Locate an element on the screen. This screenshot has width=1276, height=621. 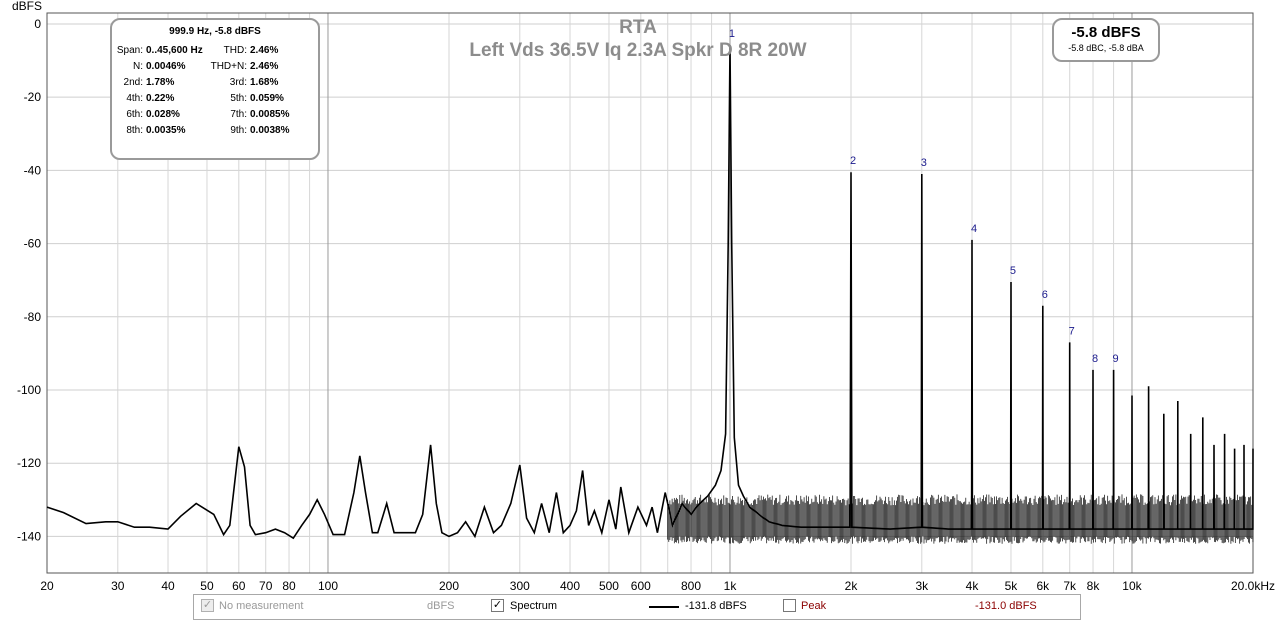
stats-label: THD: is located at coordinates (235, 50).